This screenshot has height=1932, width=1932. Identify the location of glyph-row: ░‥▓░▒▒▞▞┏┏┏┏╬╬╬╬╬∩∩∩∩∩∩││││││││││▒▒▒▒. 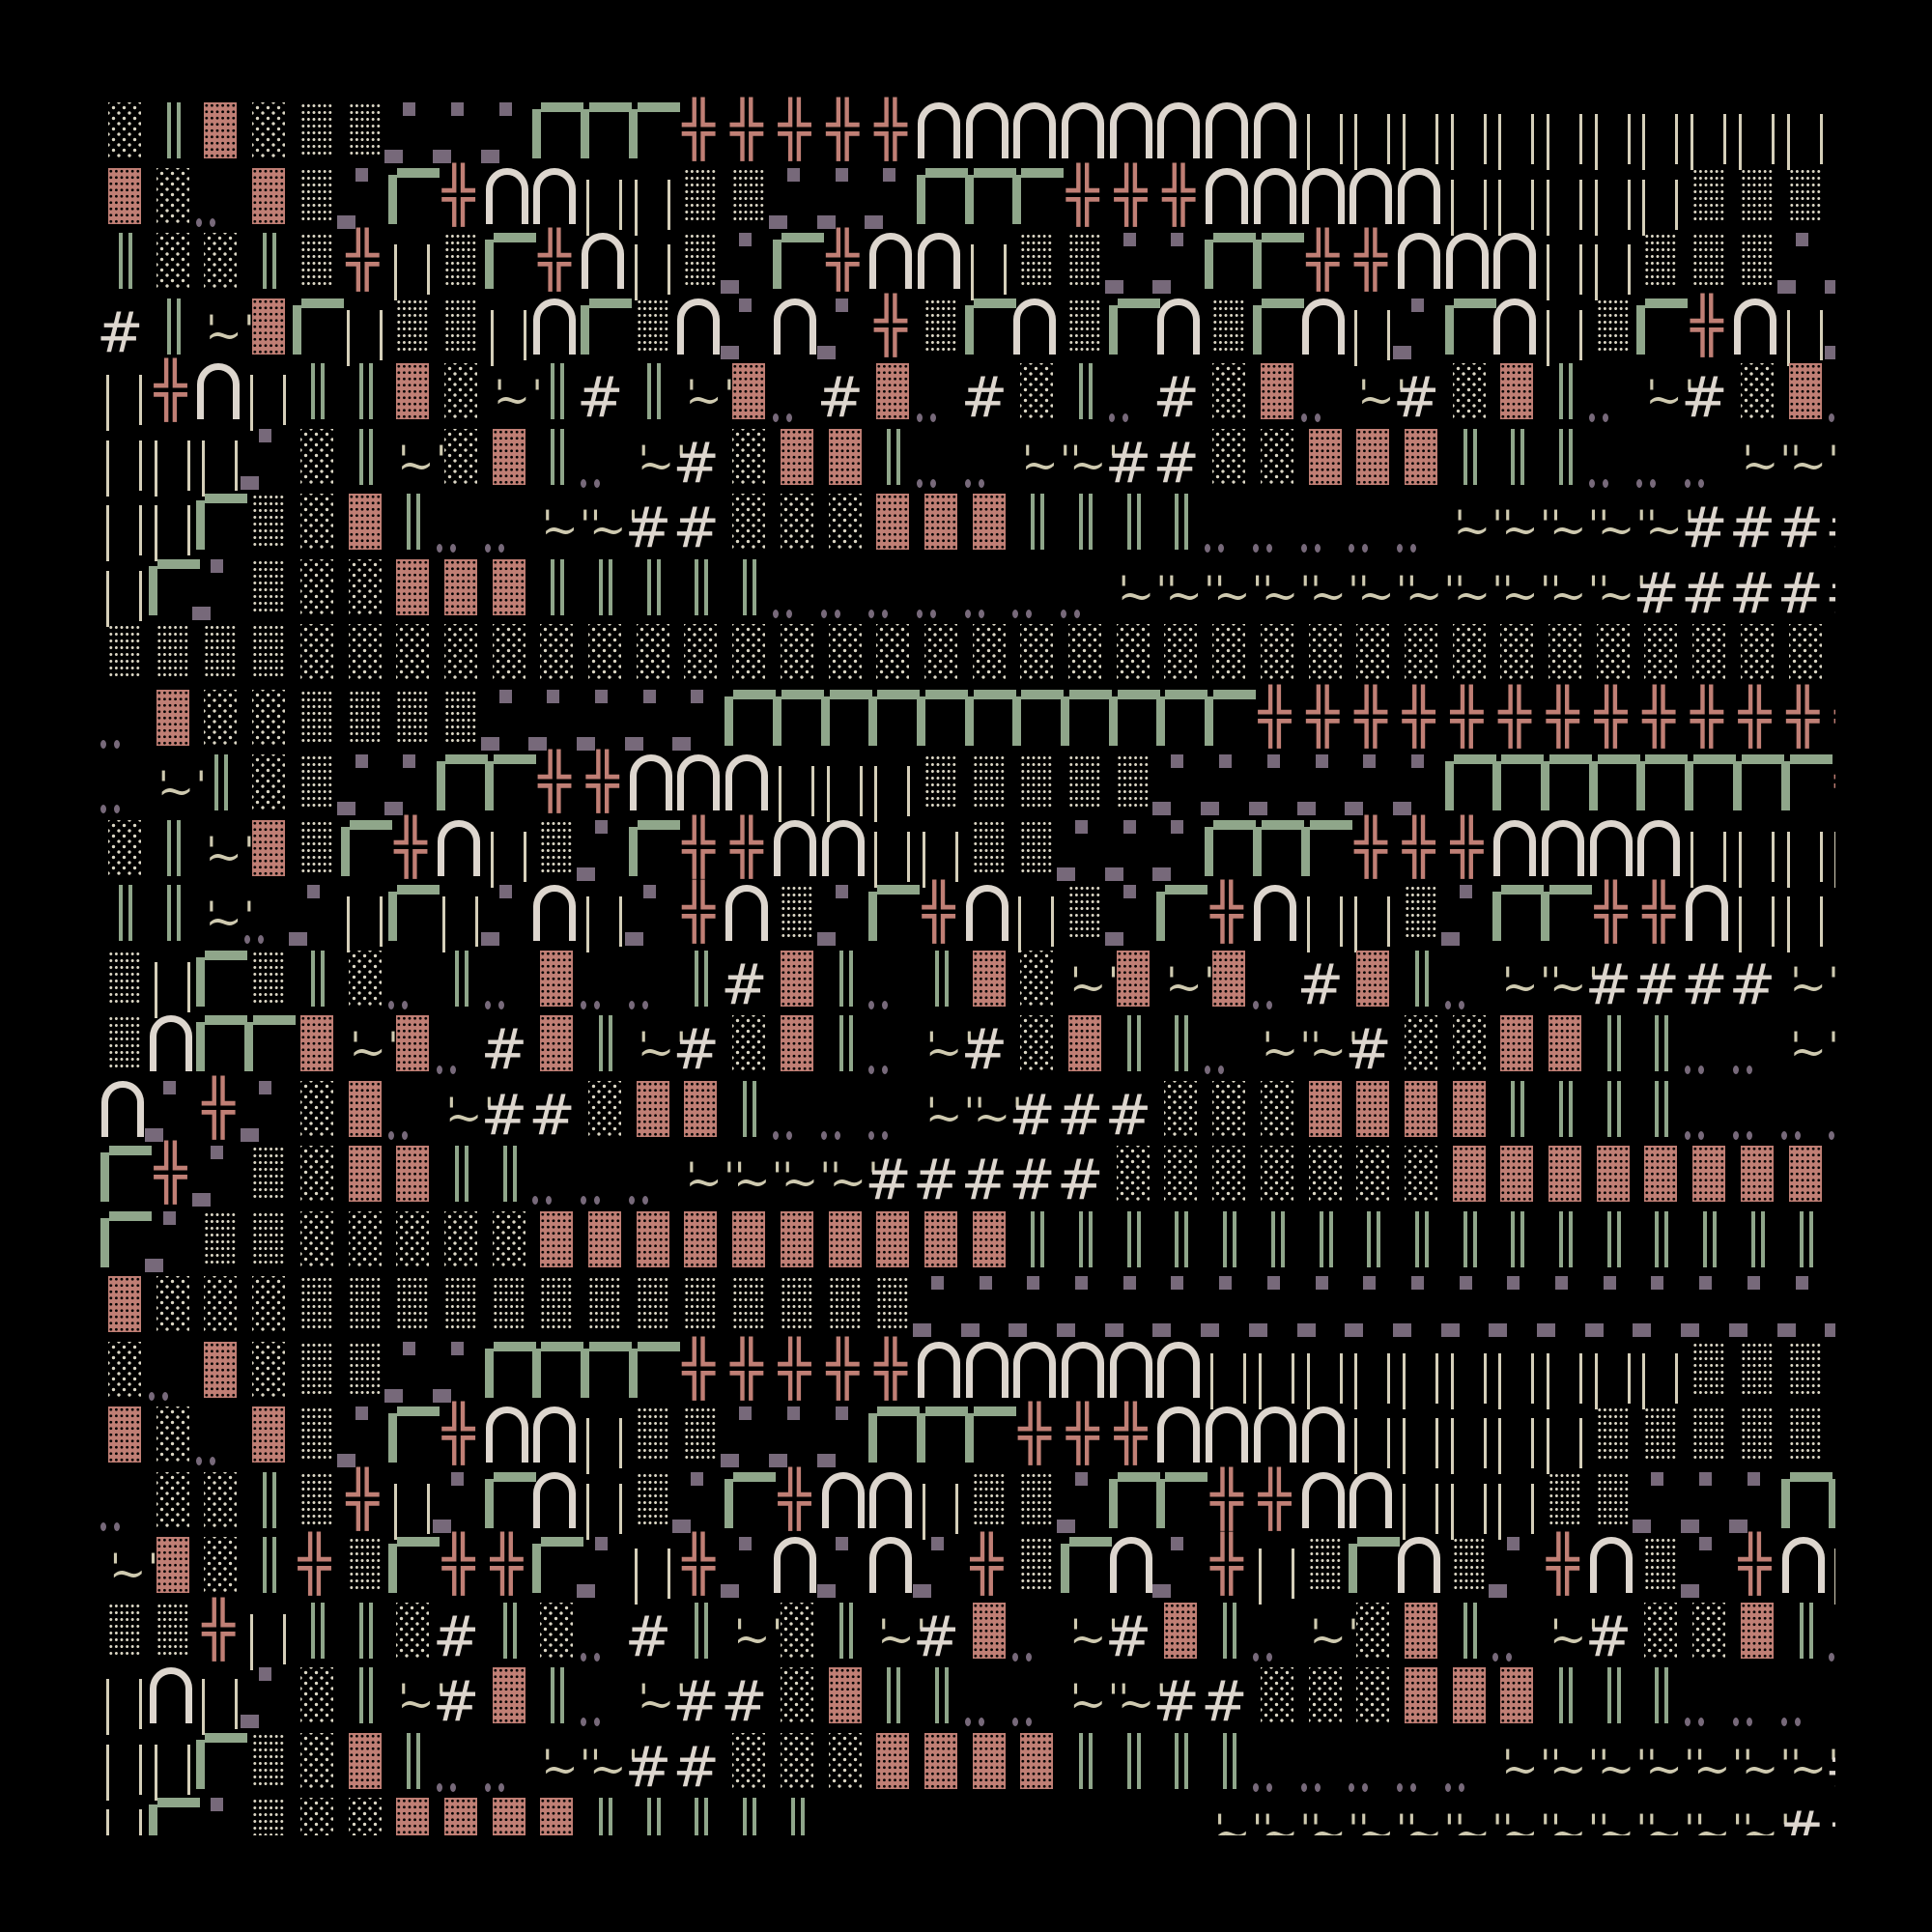
(966, 1372).